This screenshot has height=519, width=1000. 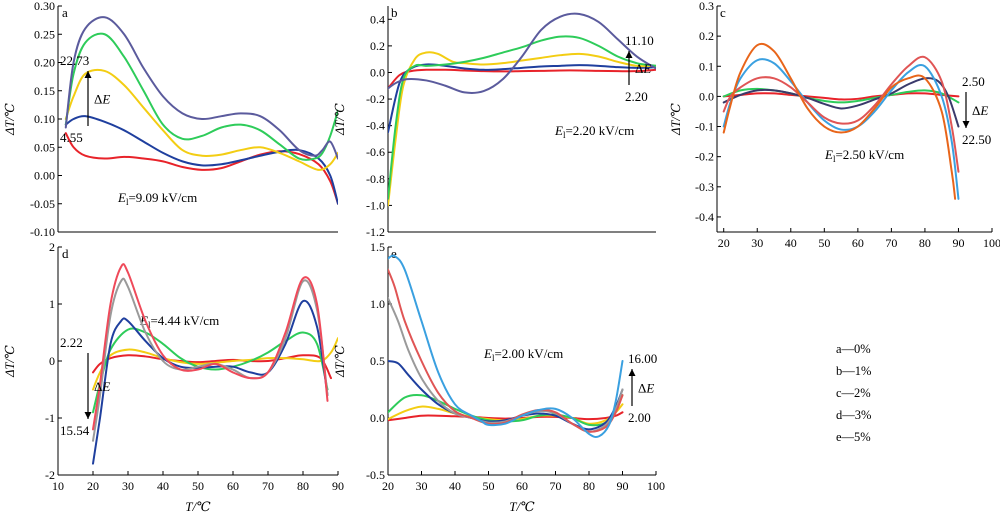 What do you see at coordinates (71, 137) in the screenshot?
I see `delta-e-bottom-value: 4.55` at bounding box center [71, 137].